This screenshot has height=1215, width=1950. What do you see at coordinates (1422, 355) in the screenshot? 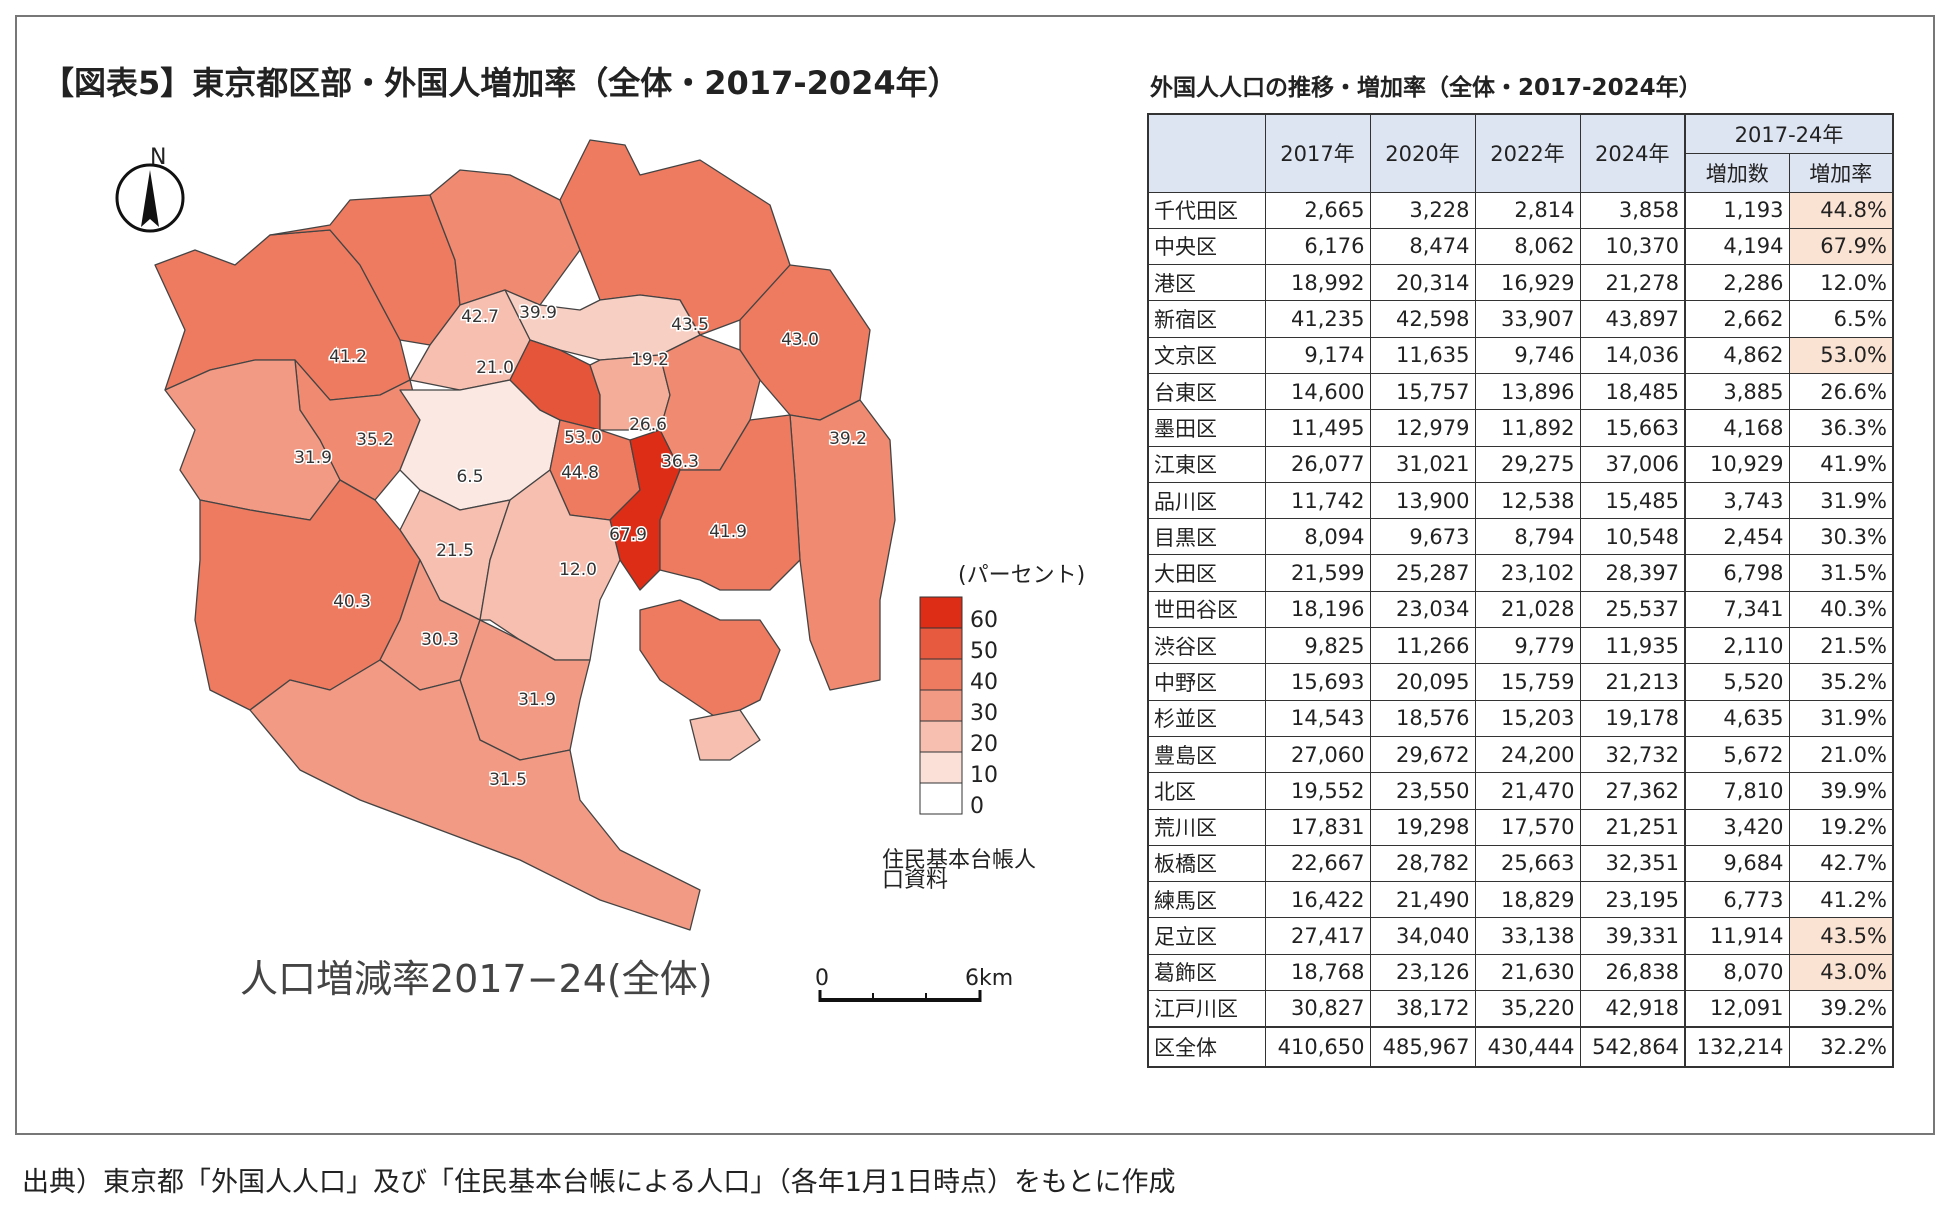
I see `cell-y2020: 11,635` at bounding box center [1422, 355].